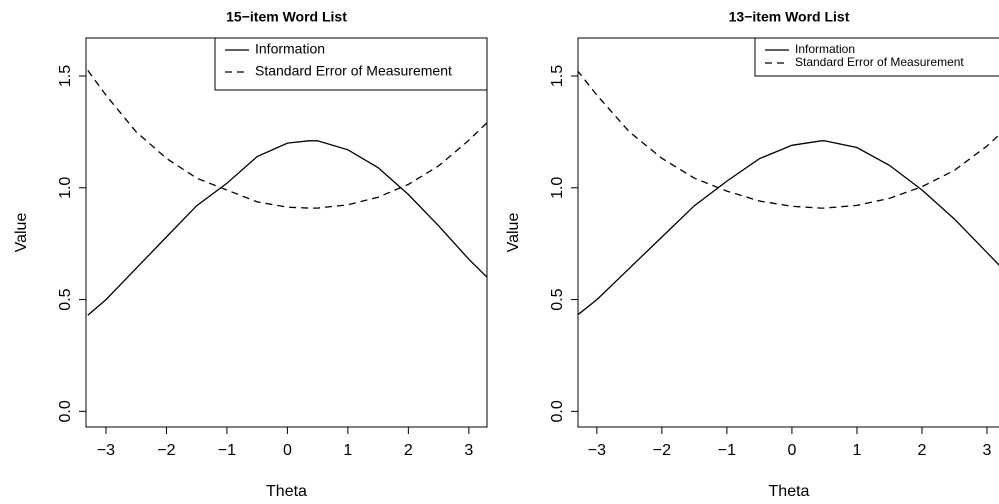 Image resolution: width=999 pixels, height=504 pixels. What do you see at coordinates (286, 17) in the screenshot?
I see `chart-title: 15−item Word List` at bounding box center [286, 17].